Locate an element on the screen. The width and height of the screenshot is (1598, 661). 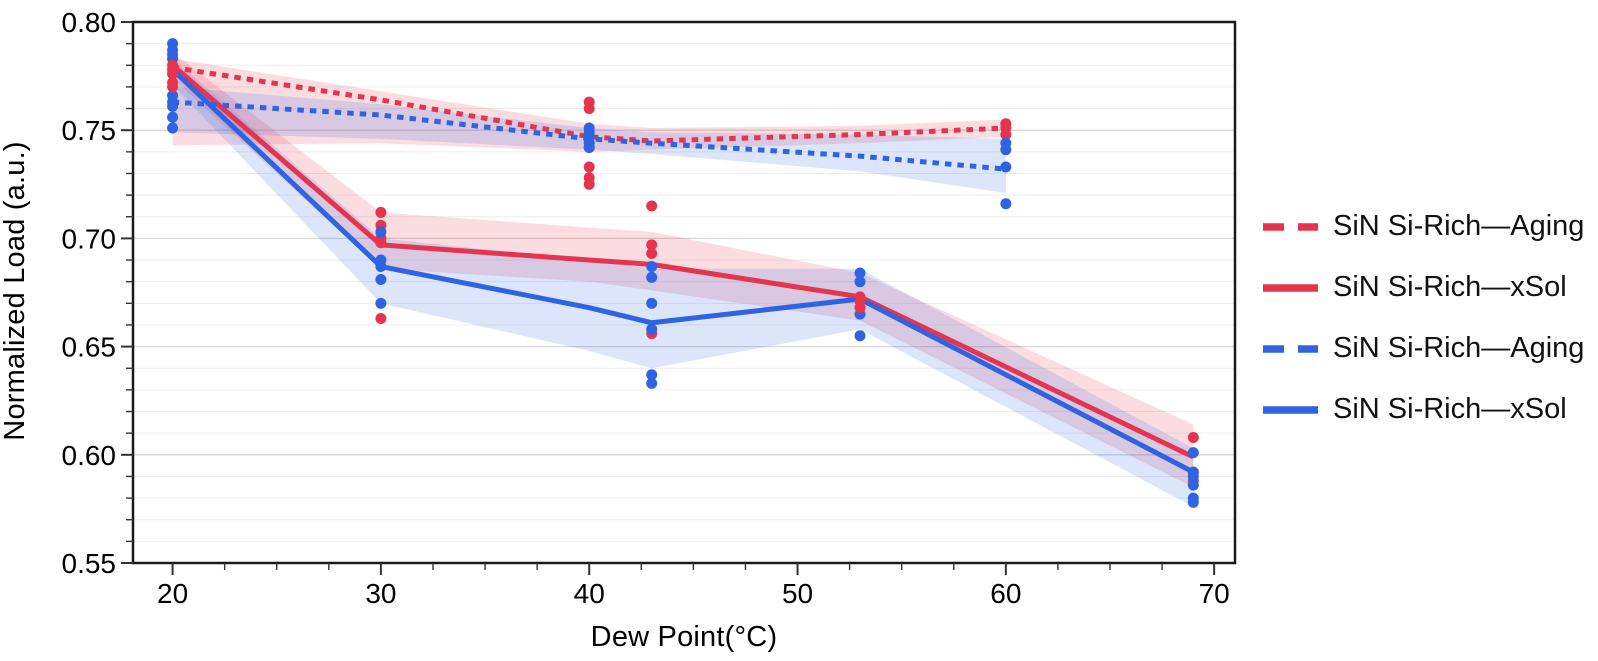
x-tick-label: 70 is located at coordinates (1214, 593).